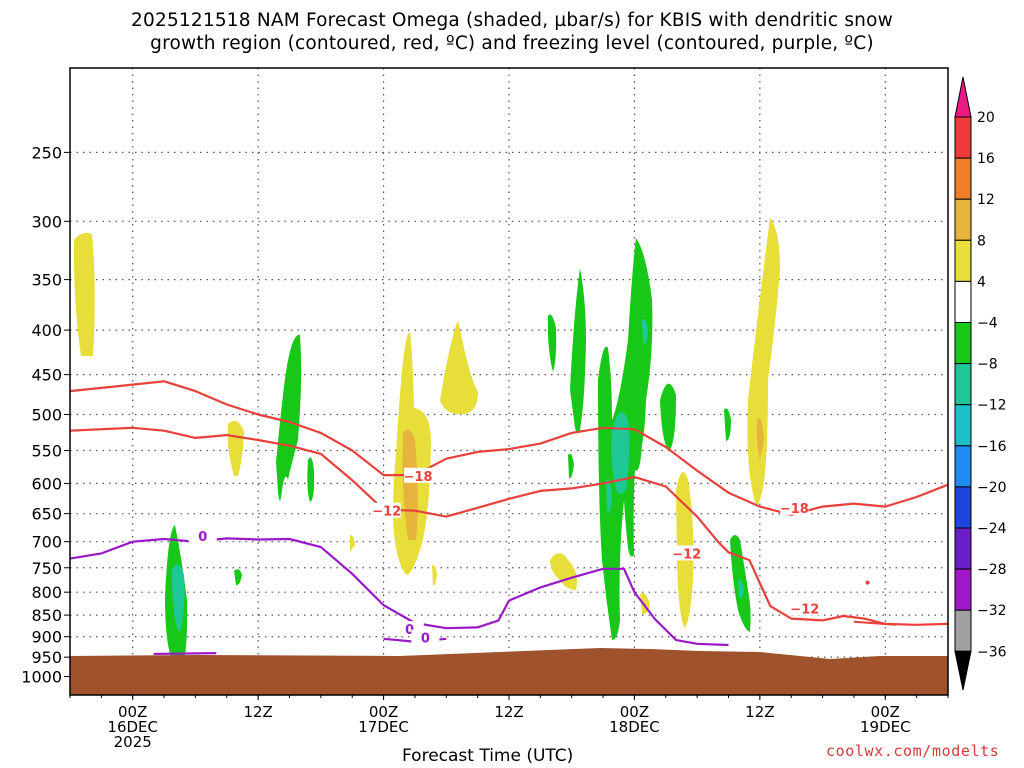  I want to click on colorbar-top-arrow, so click(963, 97).